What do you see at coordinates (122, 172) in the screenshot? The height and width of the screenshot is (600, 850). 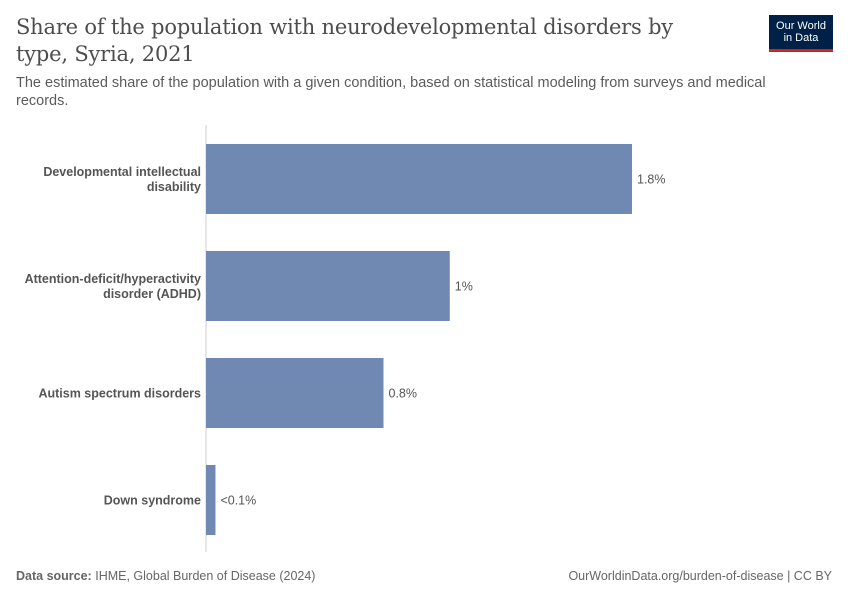 I see `category-label-line: Developmental intellectual` at bounding box center [122, 172].